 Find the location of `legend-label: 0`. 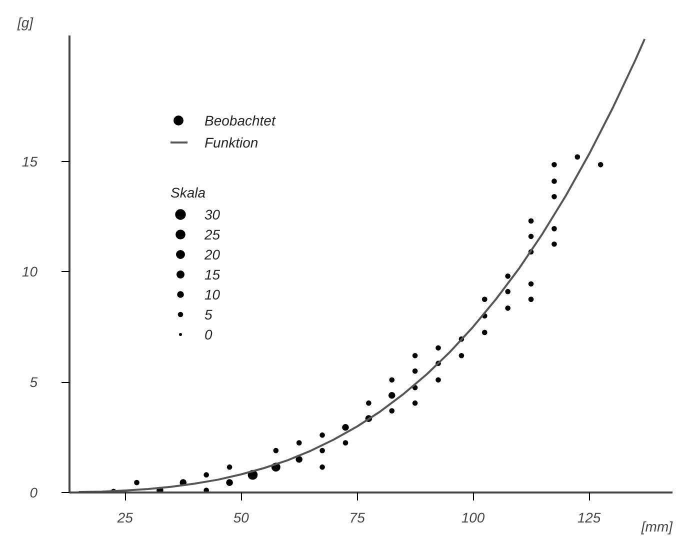

legend-label: 0 is located at coordinates (208, 334).